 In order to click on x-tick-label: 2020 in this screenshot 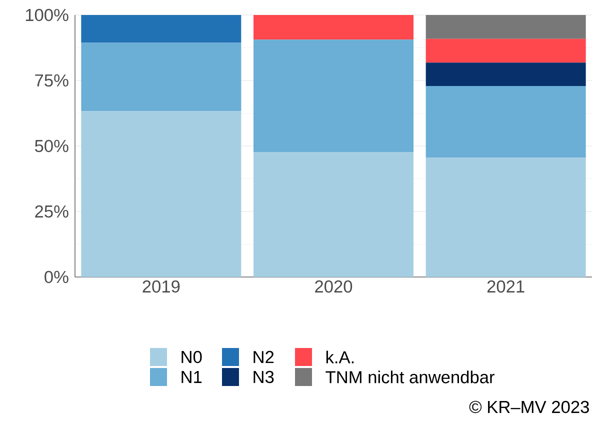, I will do `click(333, 286)`.